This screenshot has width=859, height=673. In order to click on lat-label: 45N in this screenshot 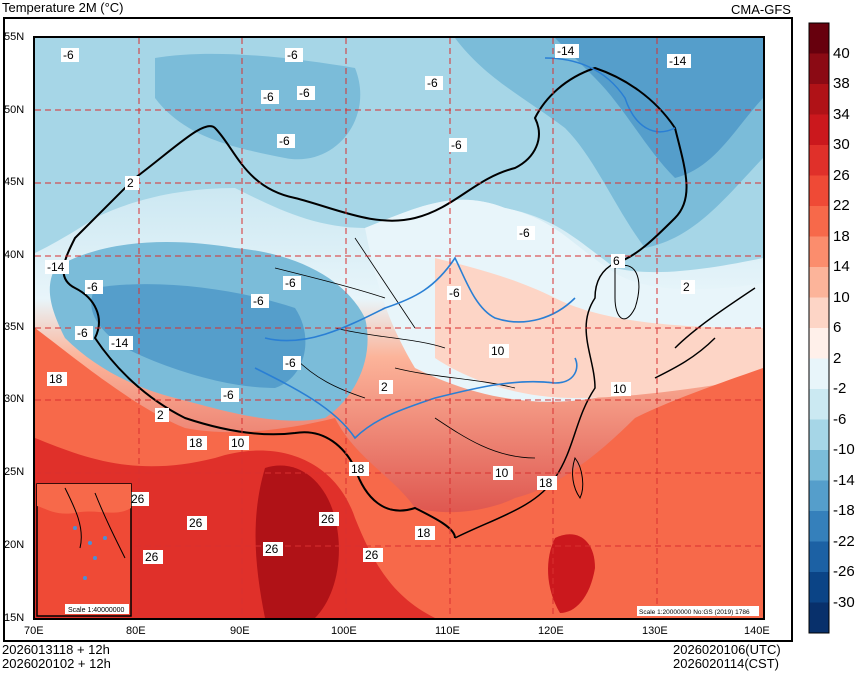, I will do `click(14, 182)`.